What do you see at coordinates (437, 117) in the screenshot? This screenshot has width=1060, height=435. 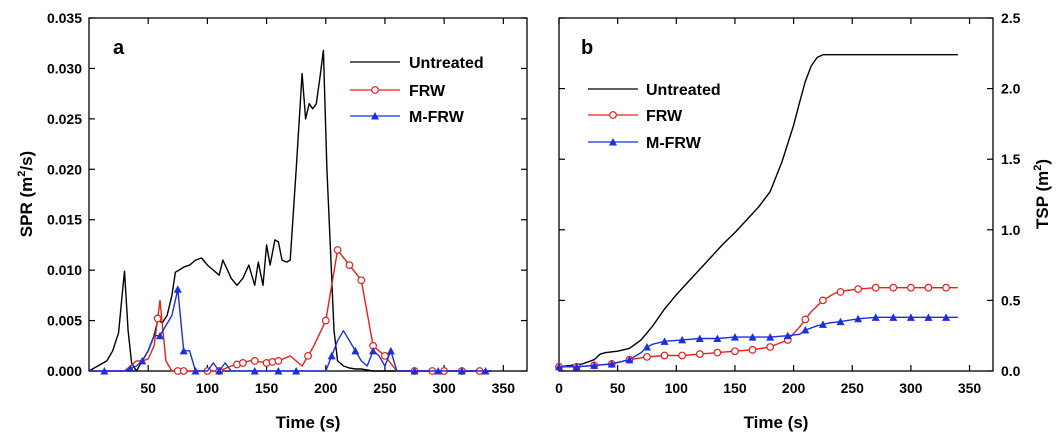 I see `legend-a-label-mfrw: M-FRW` at bounding box center [437, 117].